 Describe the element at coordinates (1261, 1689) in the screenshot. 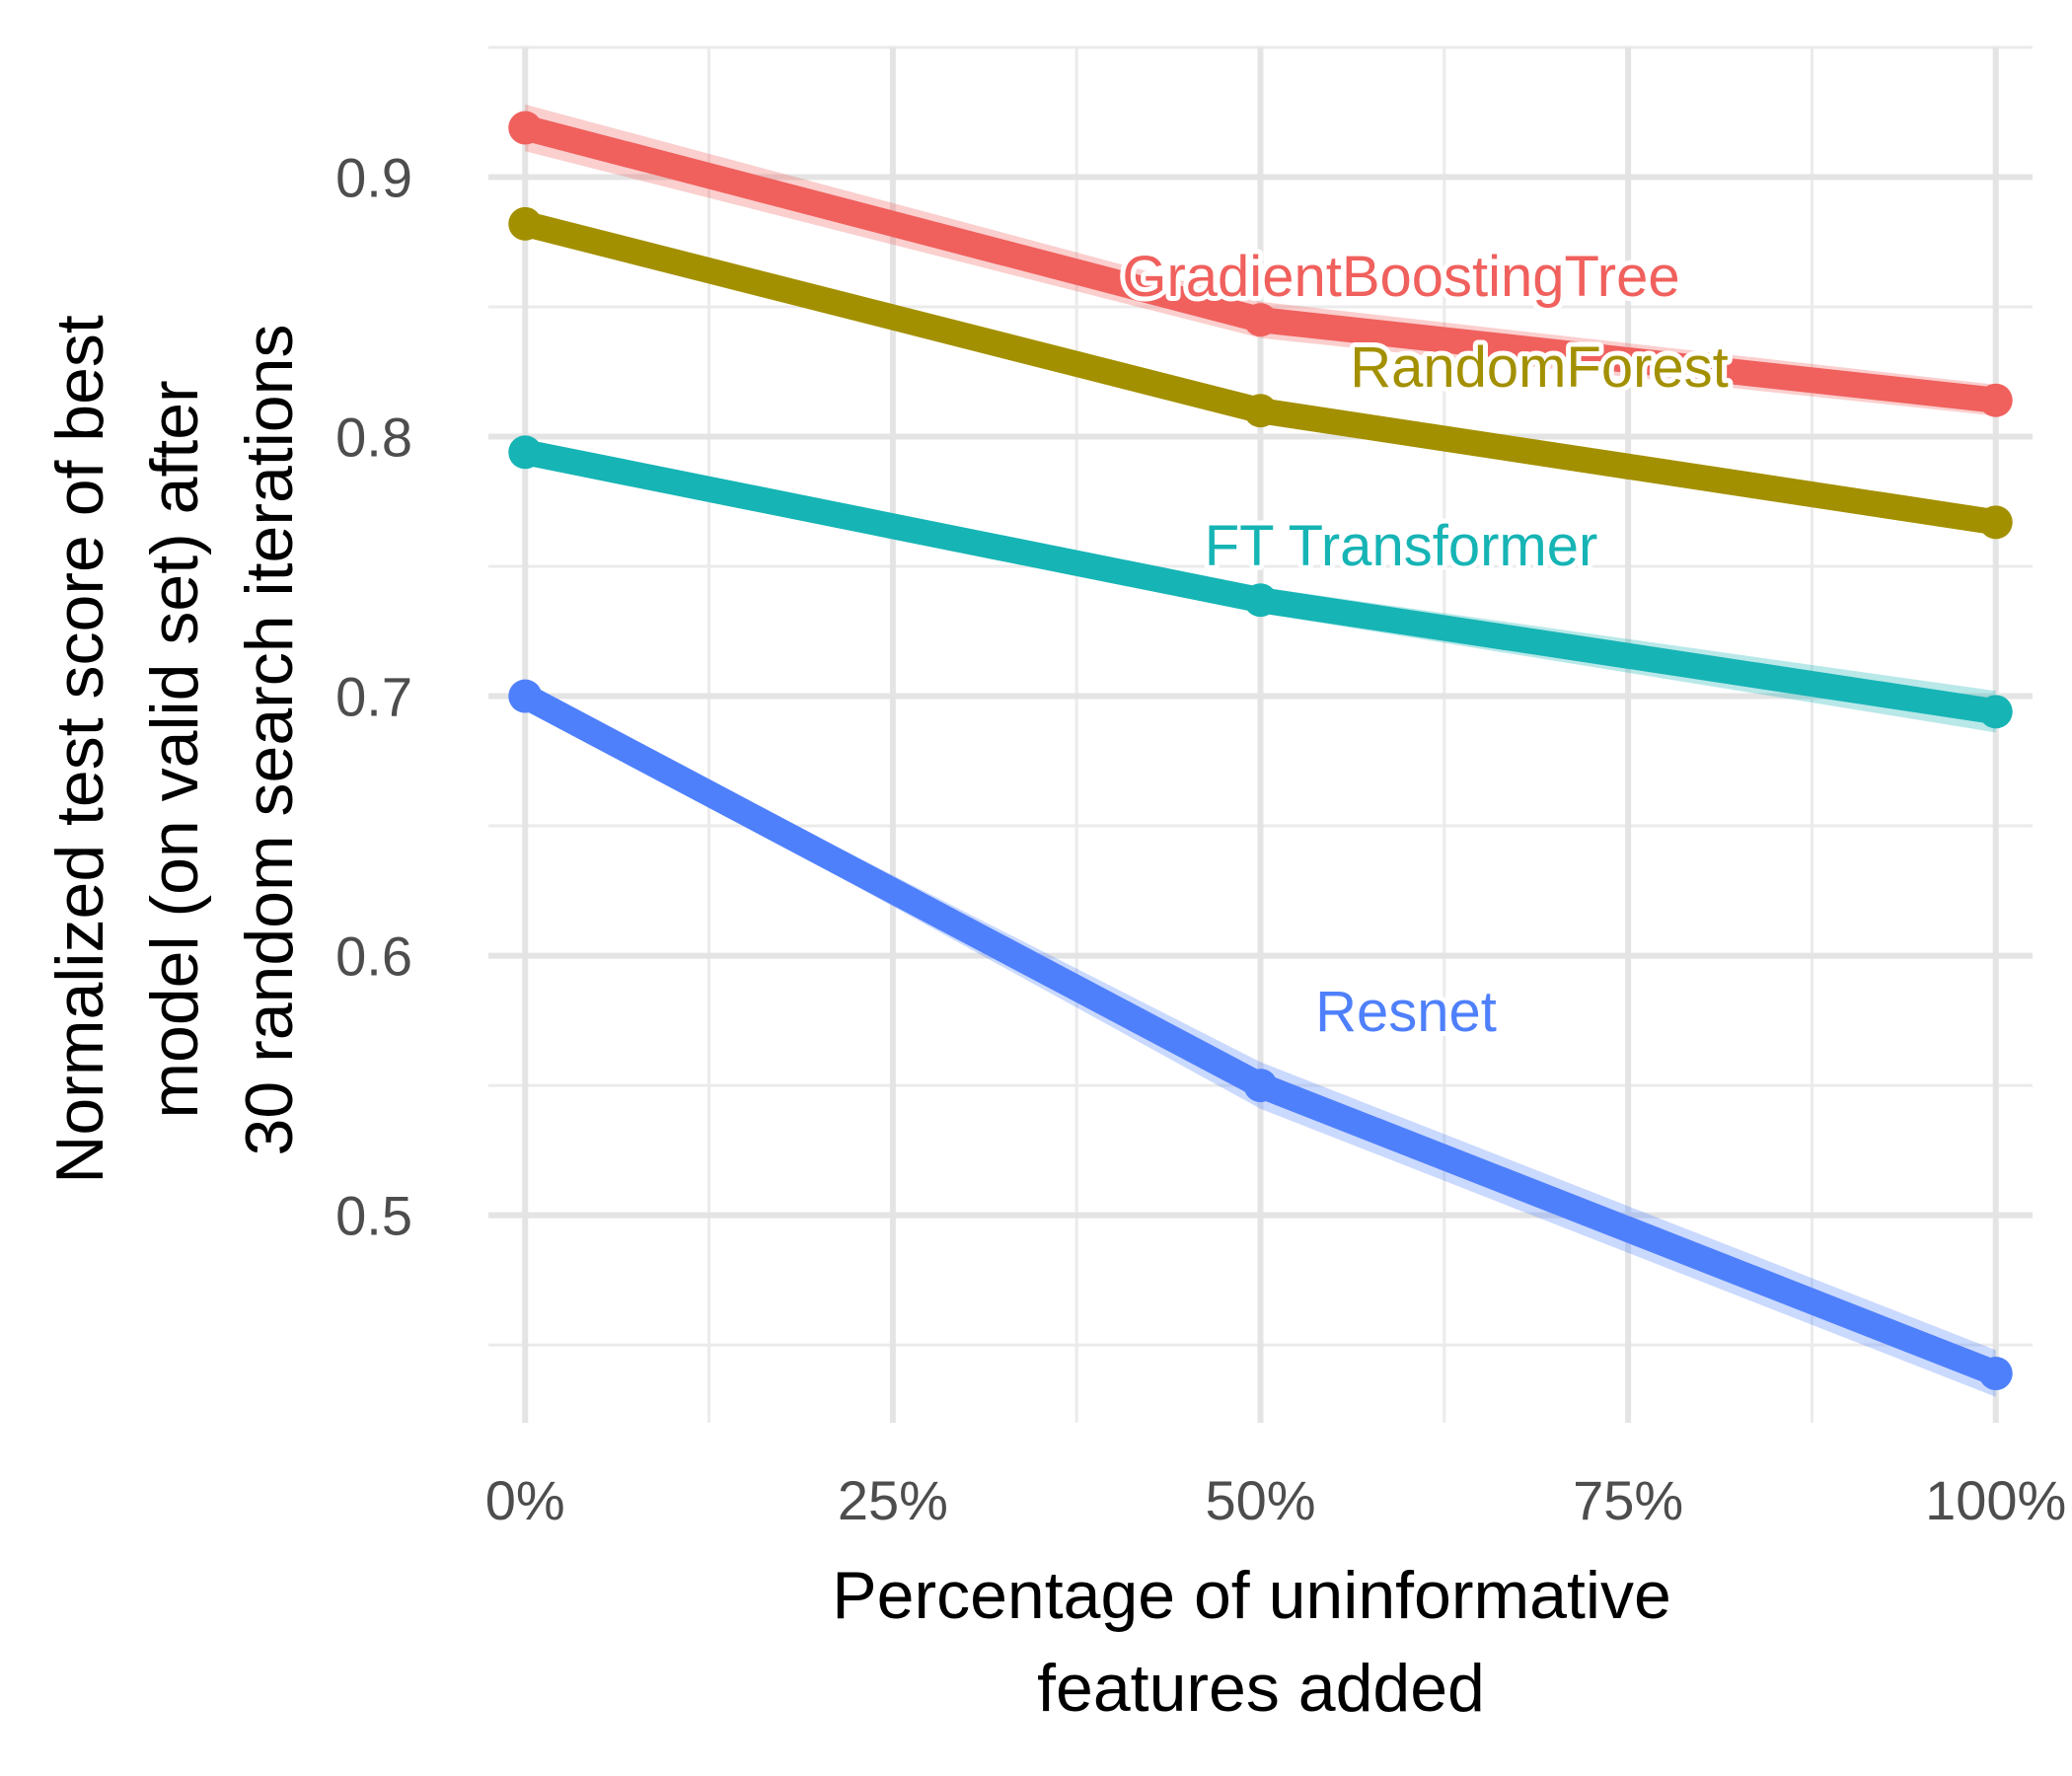

I see `x-axis-title-line-2: features added` at that location.